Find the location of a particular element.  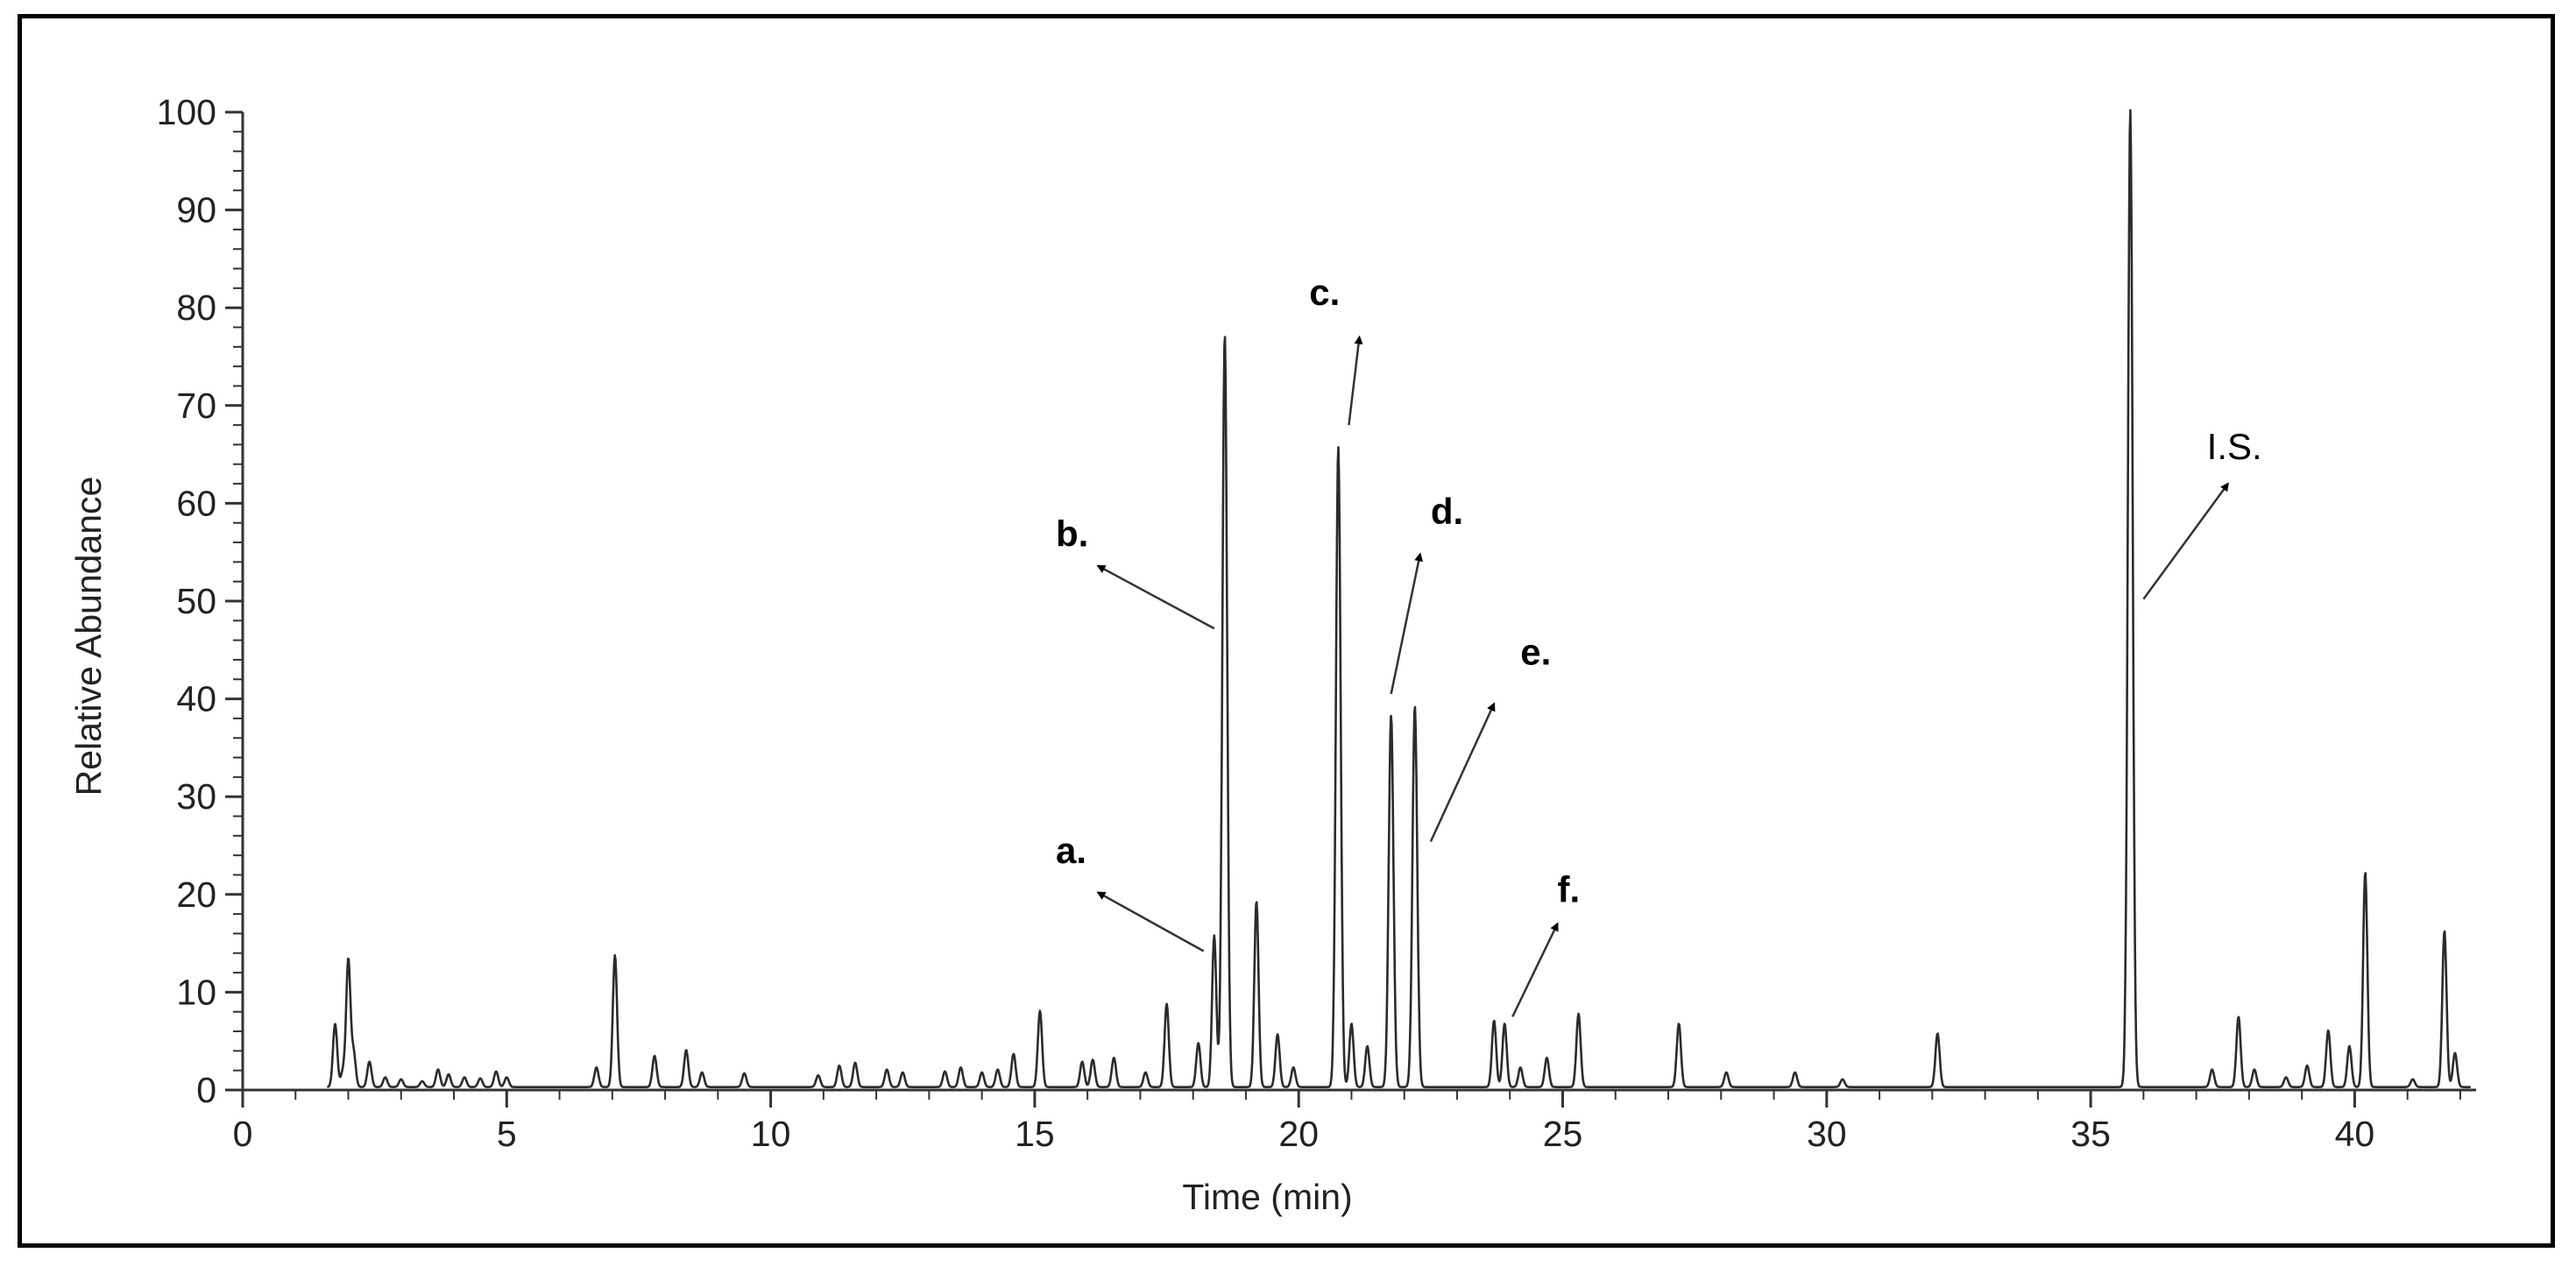

y-tick-label: 100 is located at coordinates (186, 112).